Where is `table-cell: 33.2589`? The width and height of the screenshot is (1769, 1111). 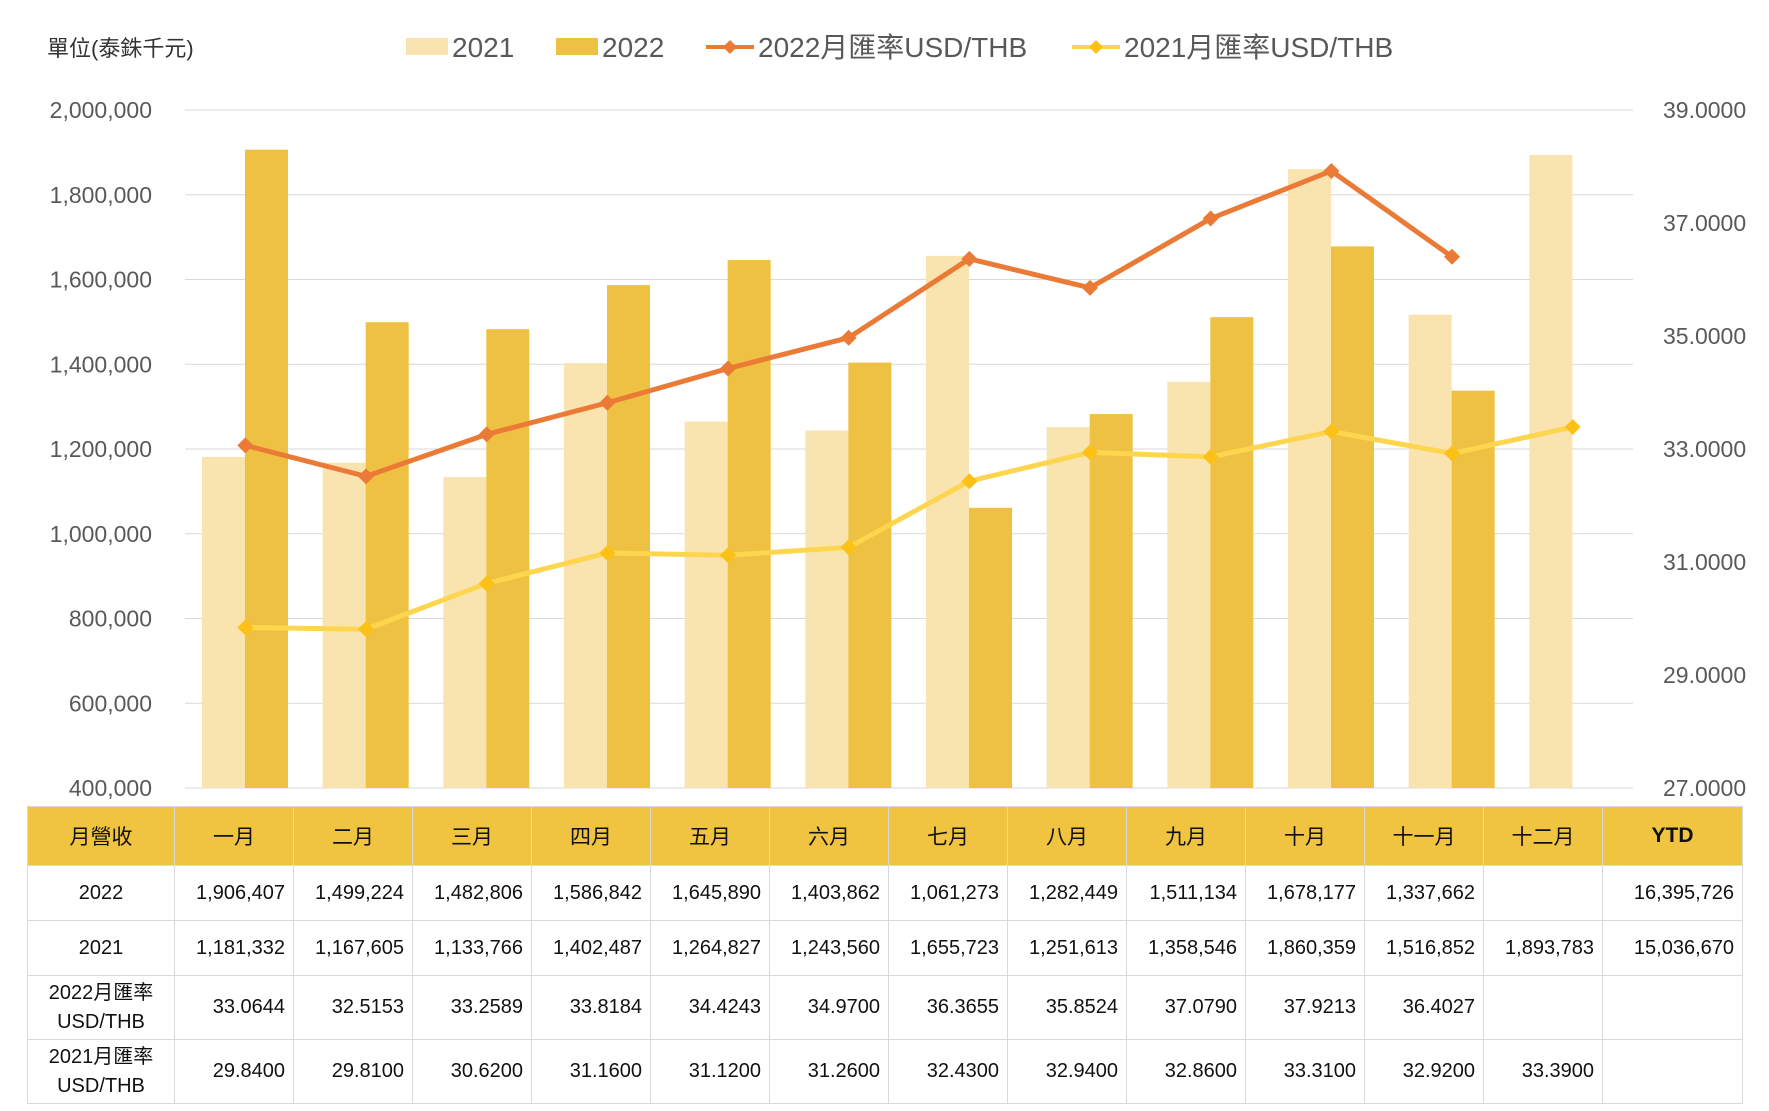
table-cell: 33.2589 is located at coordinates (472, 1007).